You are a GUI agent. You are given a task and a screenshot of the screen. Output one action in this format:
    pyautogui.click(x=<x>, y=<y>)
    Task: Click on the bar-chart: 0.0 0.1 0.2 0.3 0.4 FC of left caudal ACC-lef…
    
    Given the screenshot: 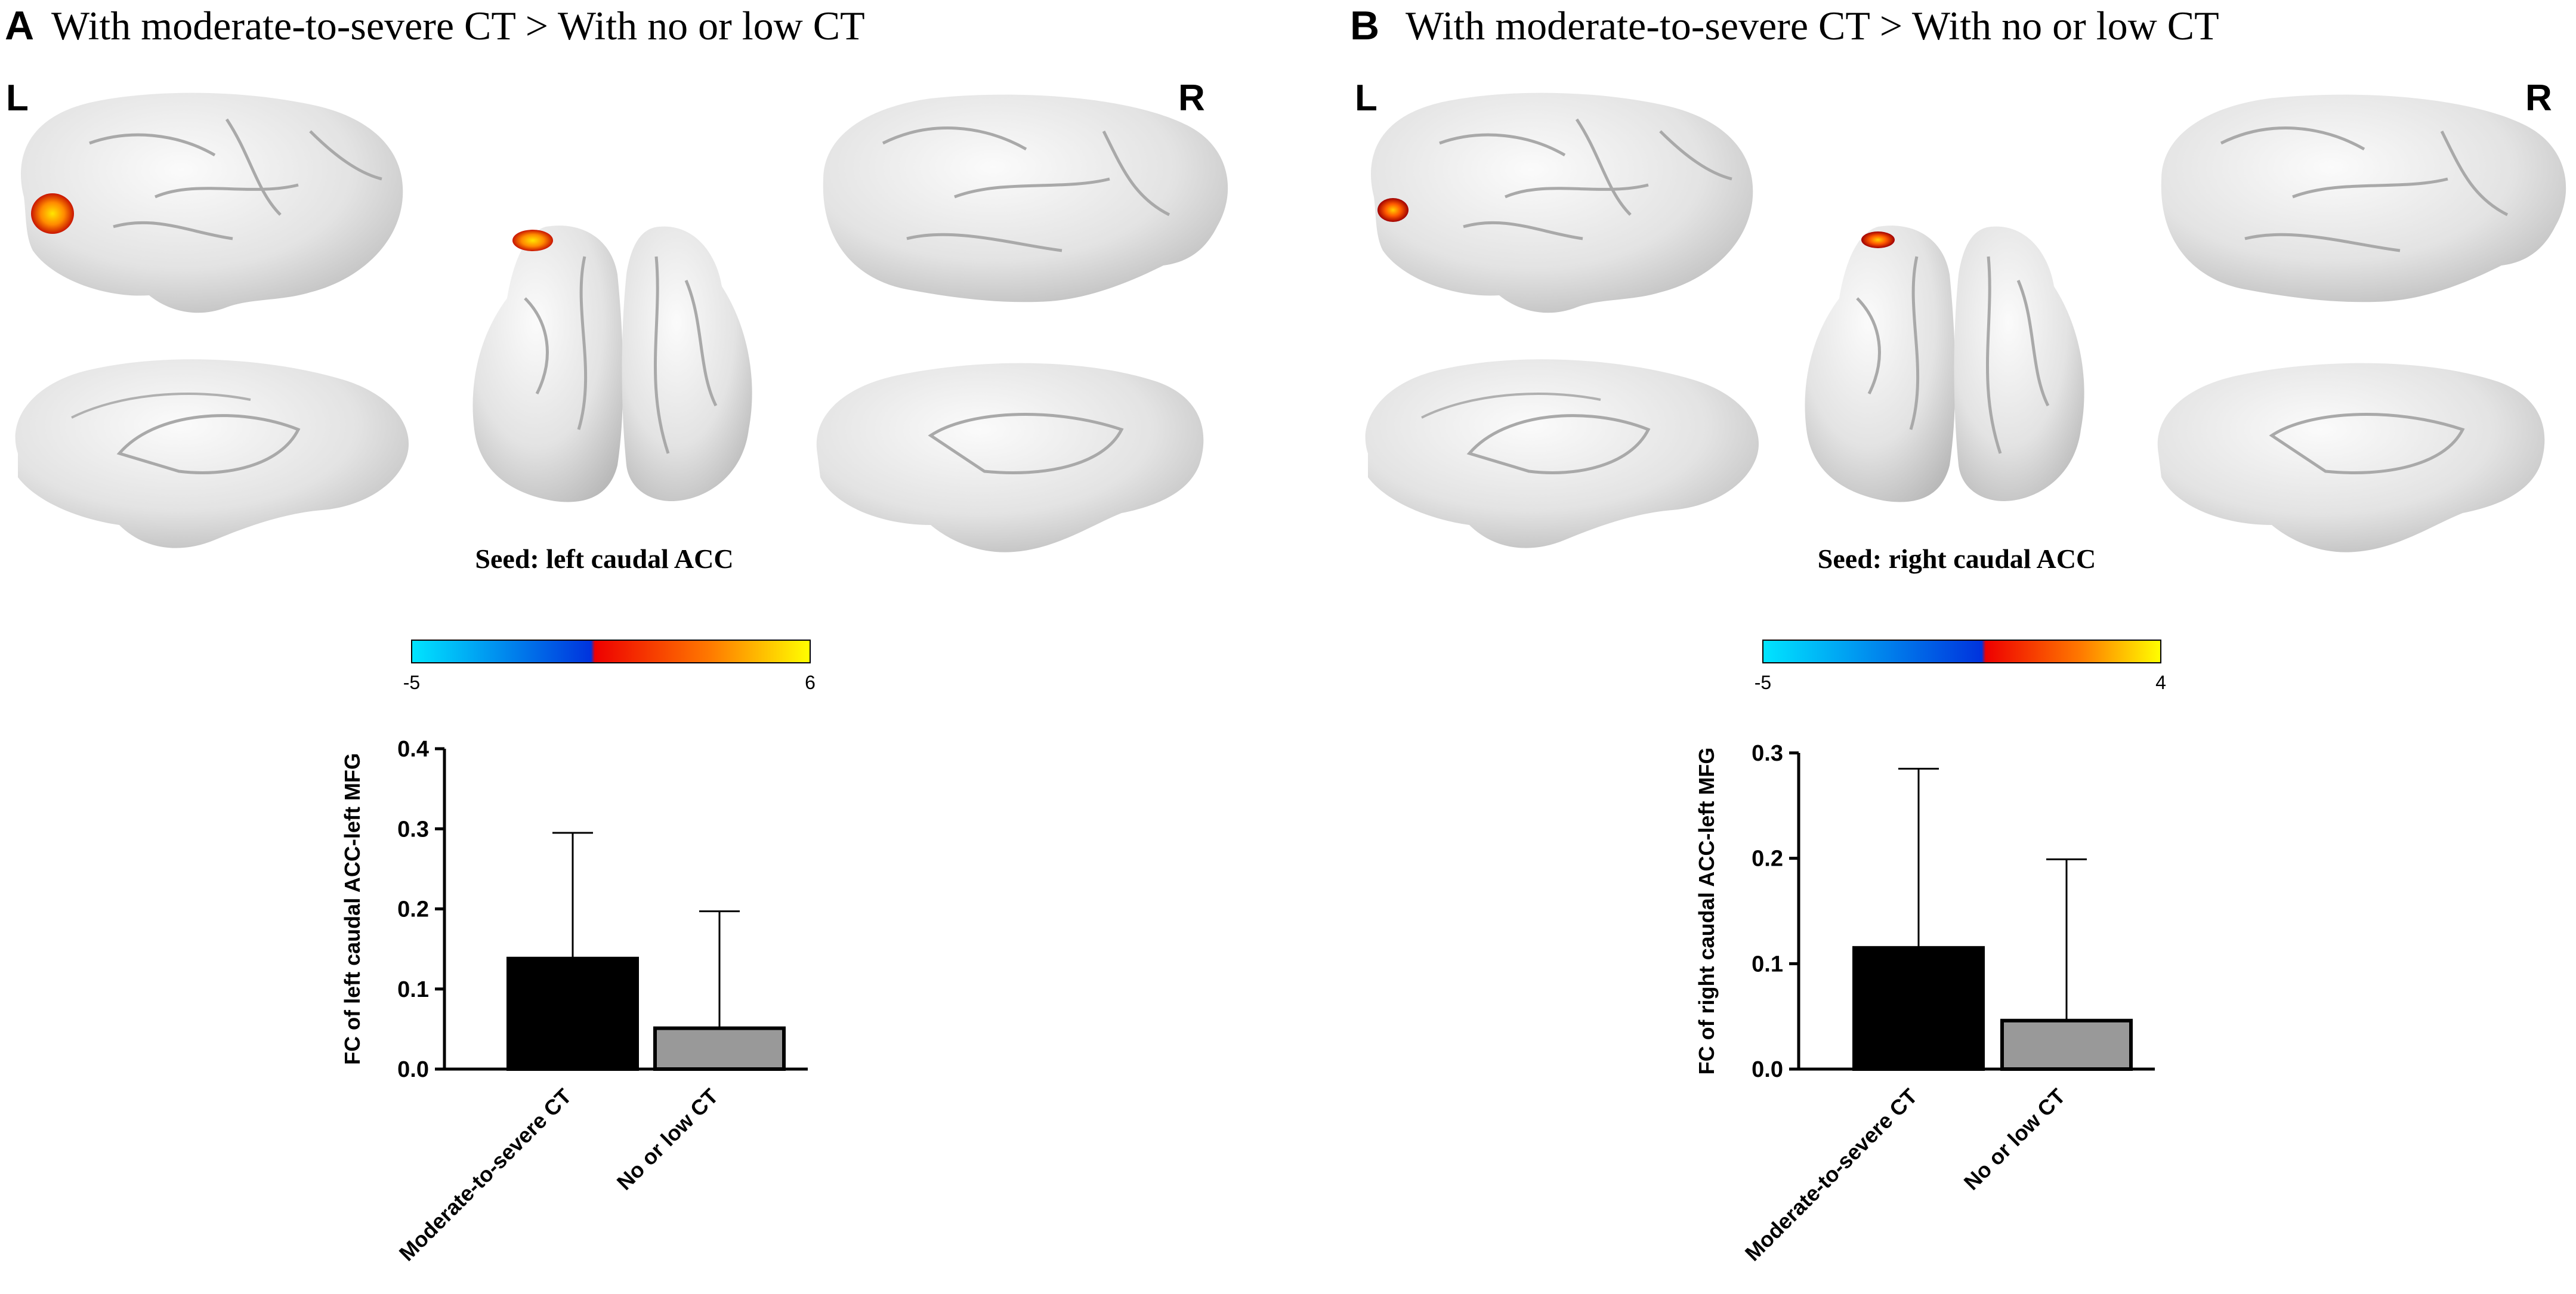 What is the action you would take?
    pyautogui.click(x=574, y=1001)
    